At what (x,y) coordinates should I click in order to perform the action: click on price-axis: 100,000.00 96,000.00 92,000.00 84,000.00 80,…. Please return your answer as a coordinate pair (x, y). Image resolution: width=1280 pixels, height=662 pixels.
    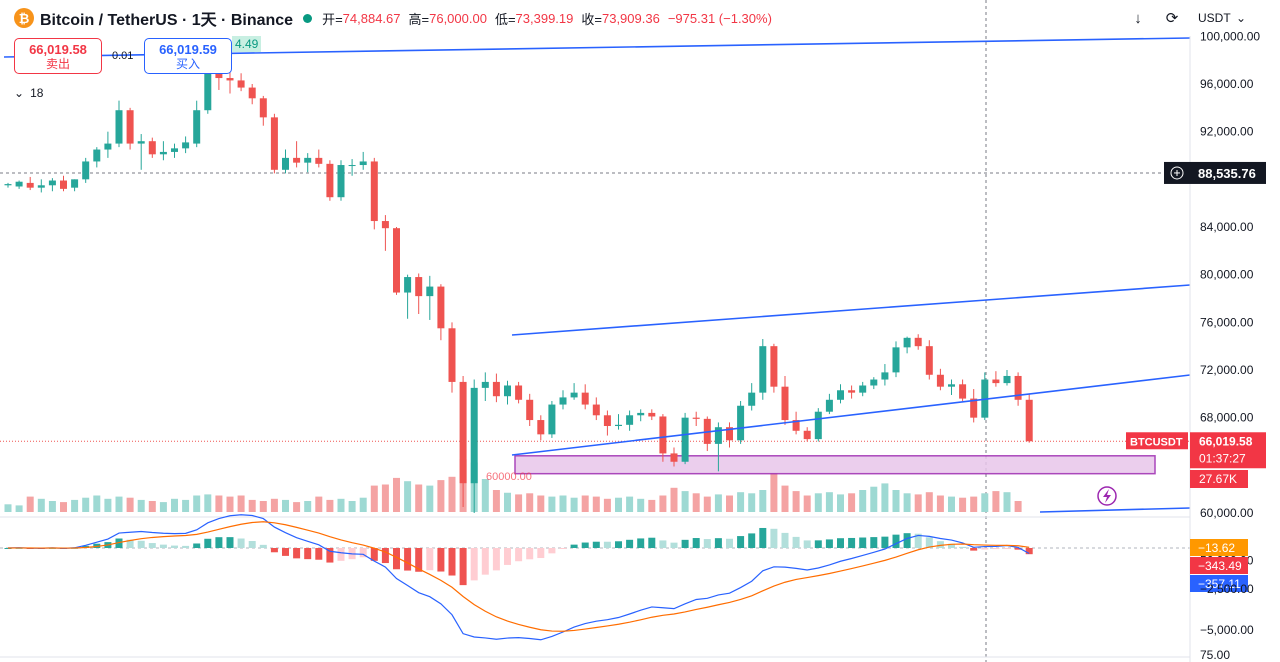
    Looking at the image, I should click on (1203, 345).